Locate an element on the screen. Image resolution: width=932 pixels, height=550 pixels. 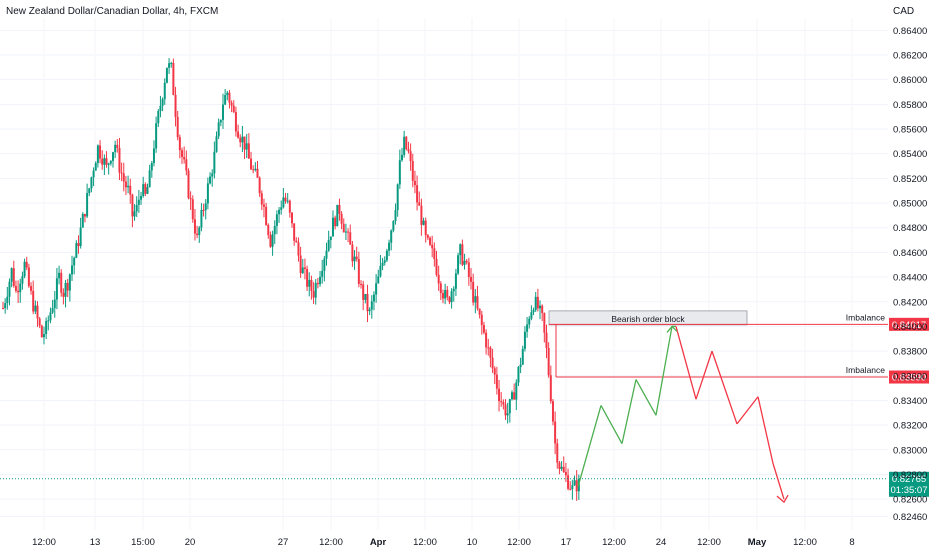
x-tick-label: 15:00 is located at coordinates (143, 542).